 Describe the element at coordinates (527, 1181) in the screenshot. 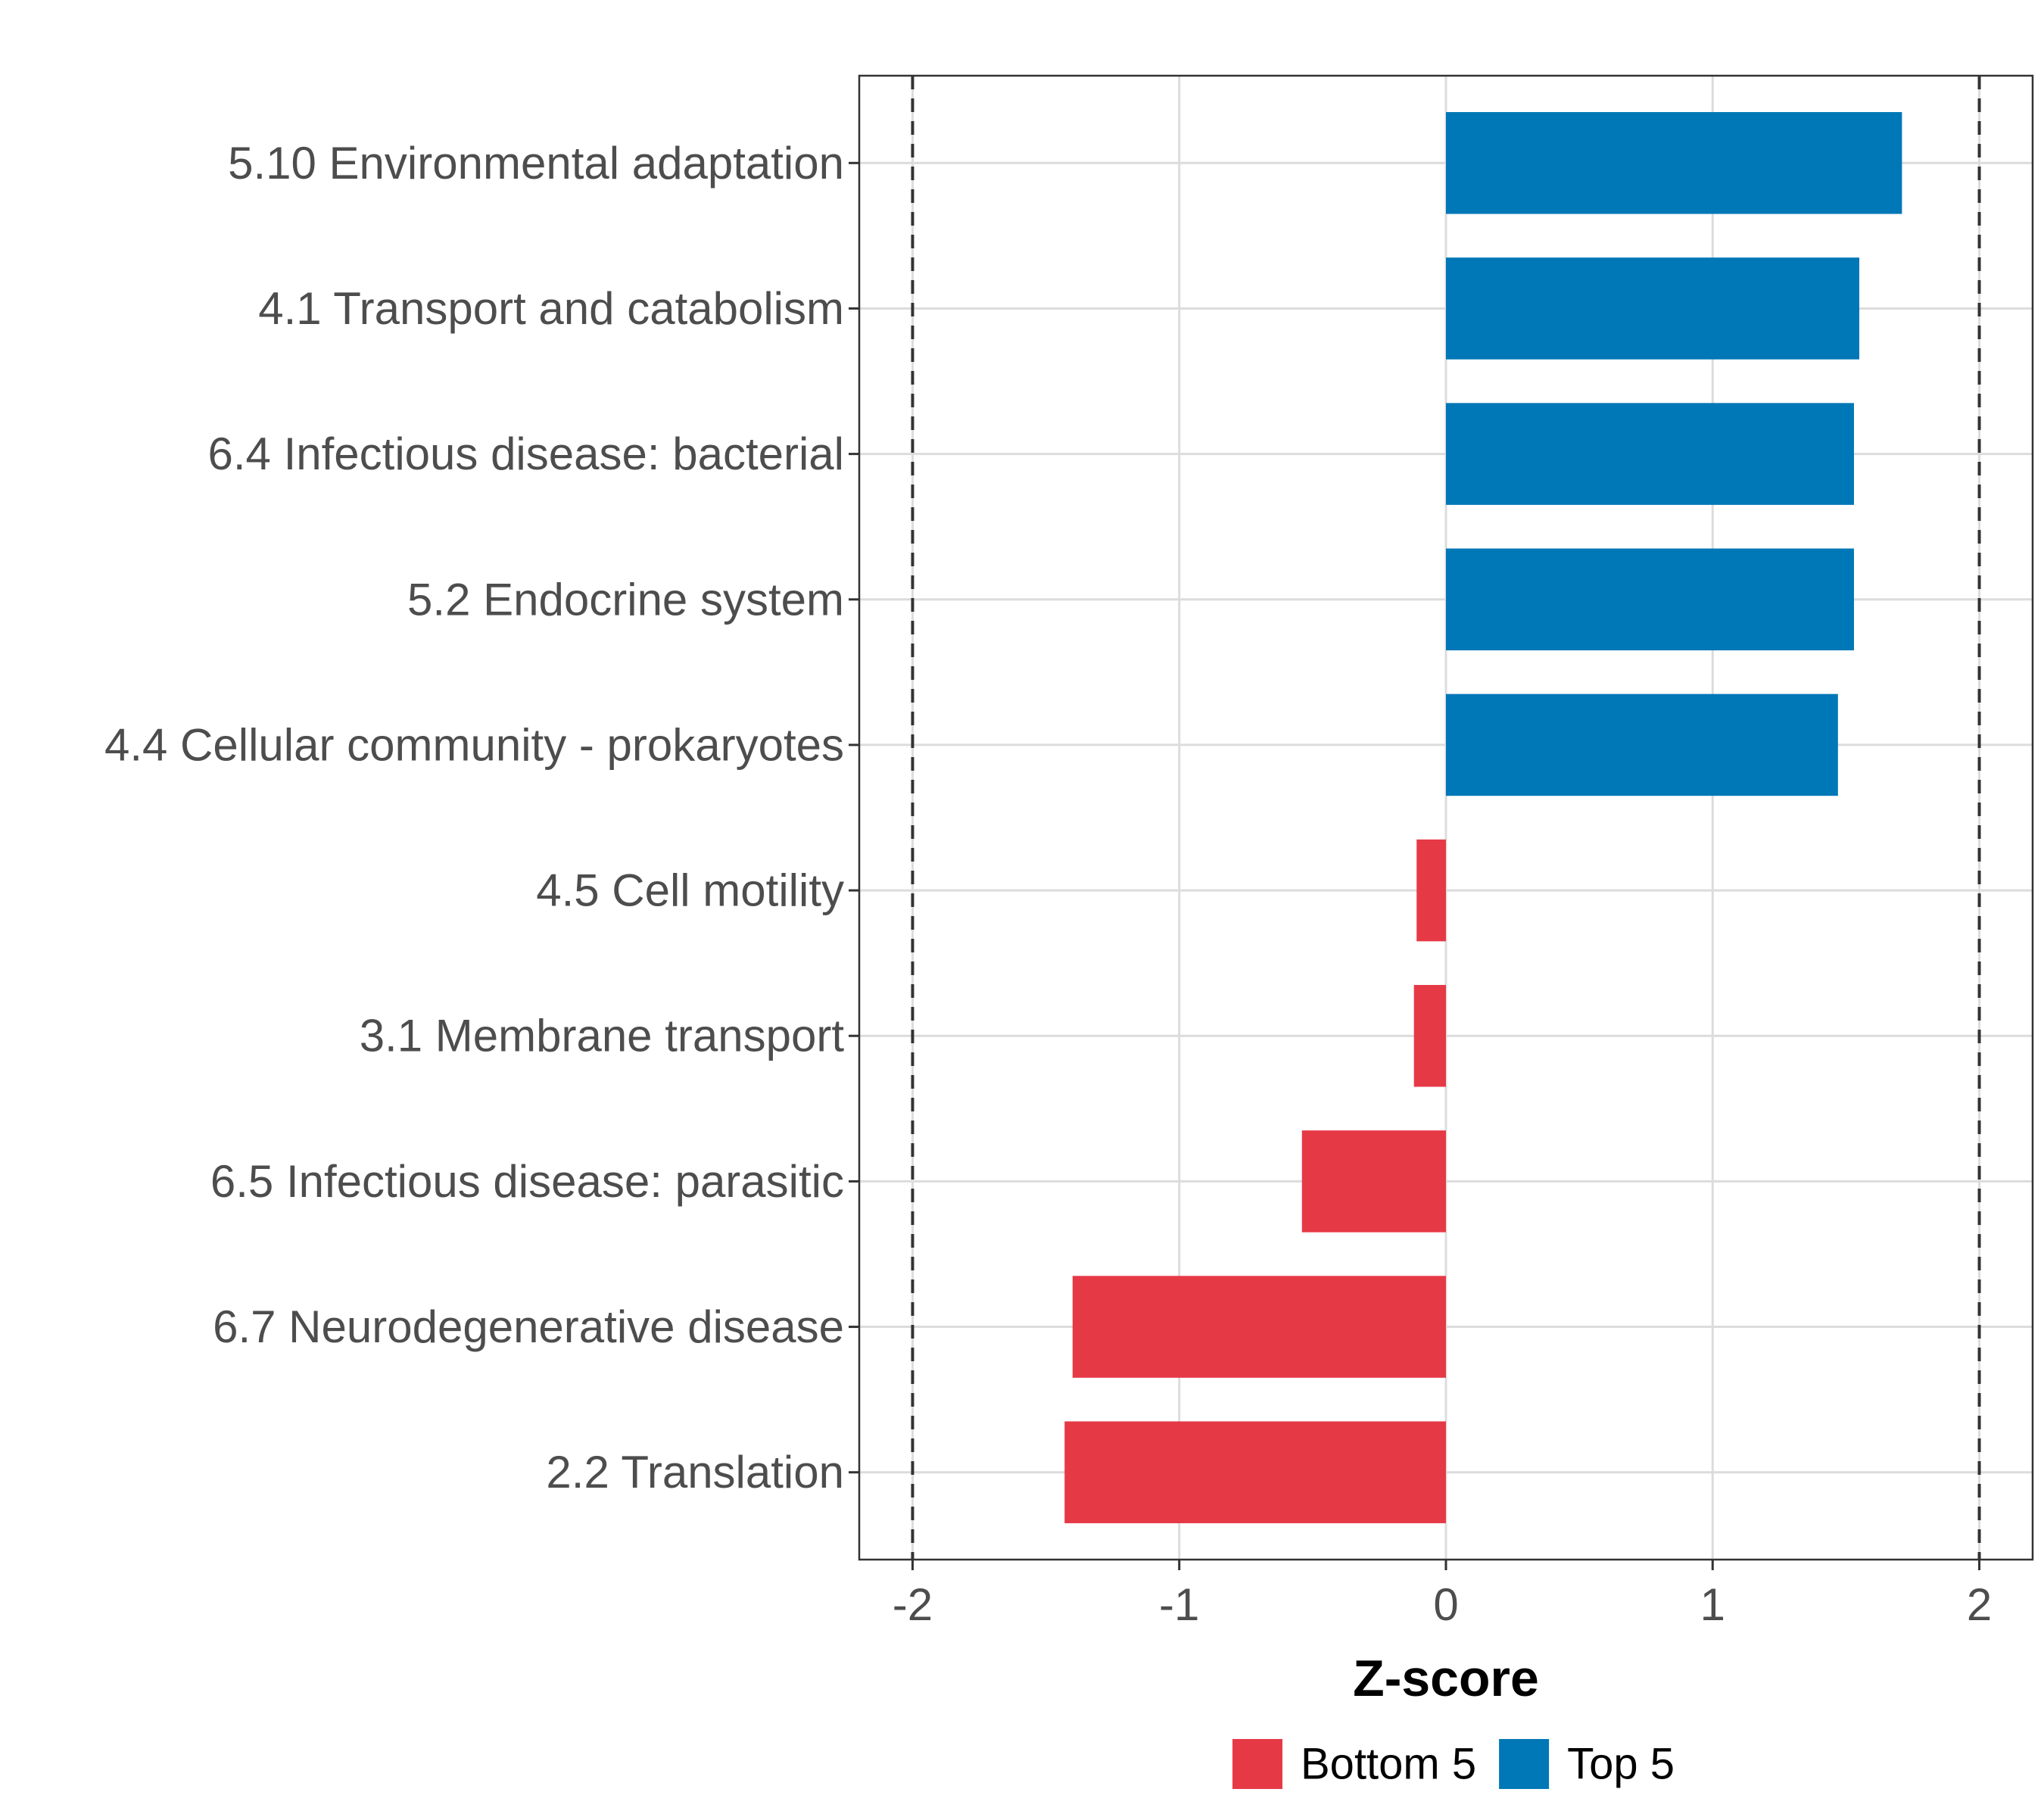

I see `category-label-7: 6.5 Infectious disease: parasitic` at that location.